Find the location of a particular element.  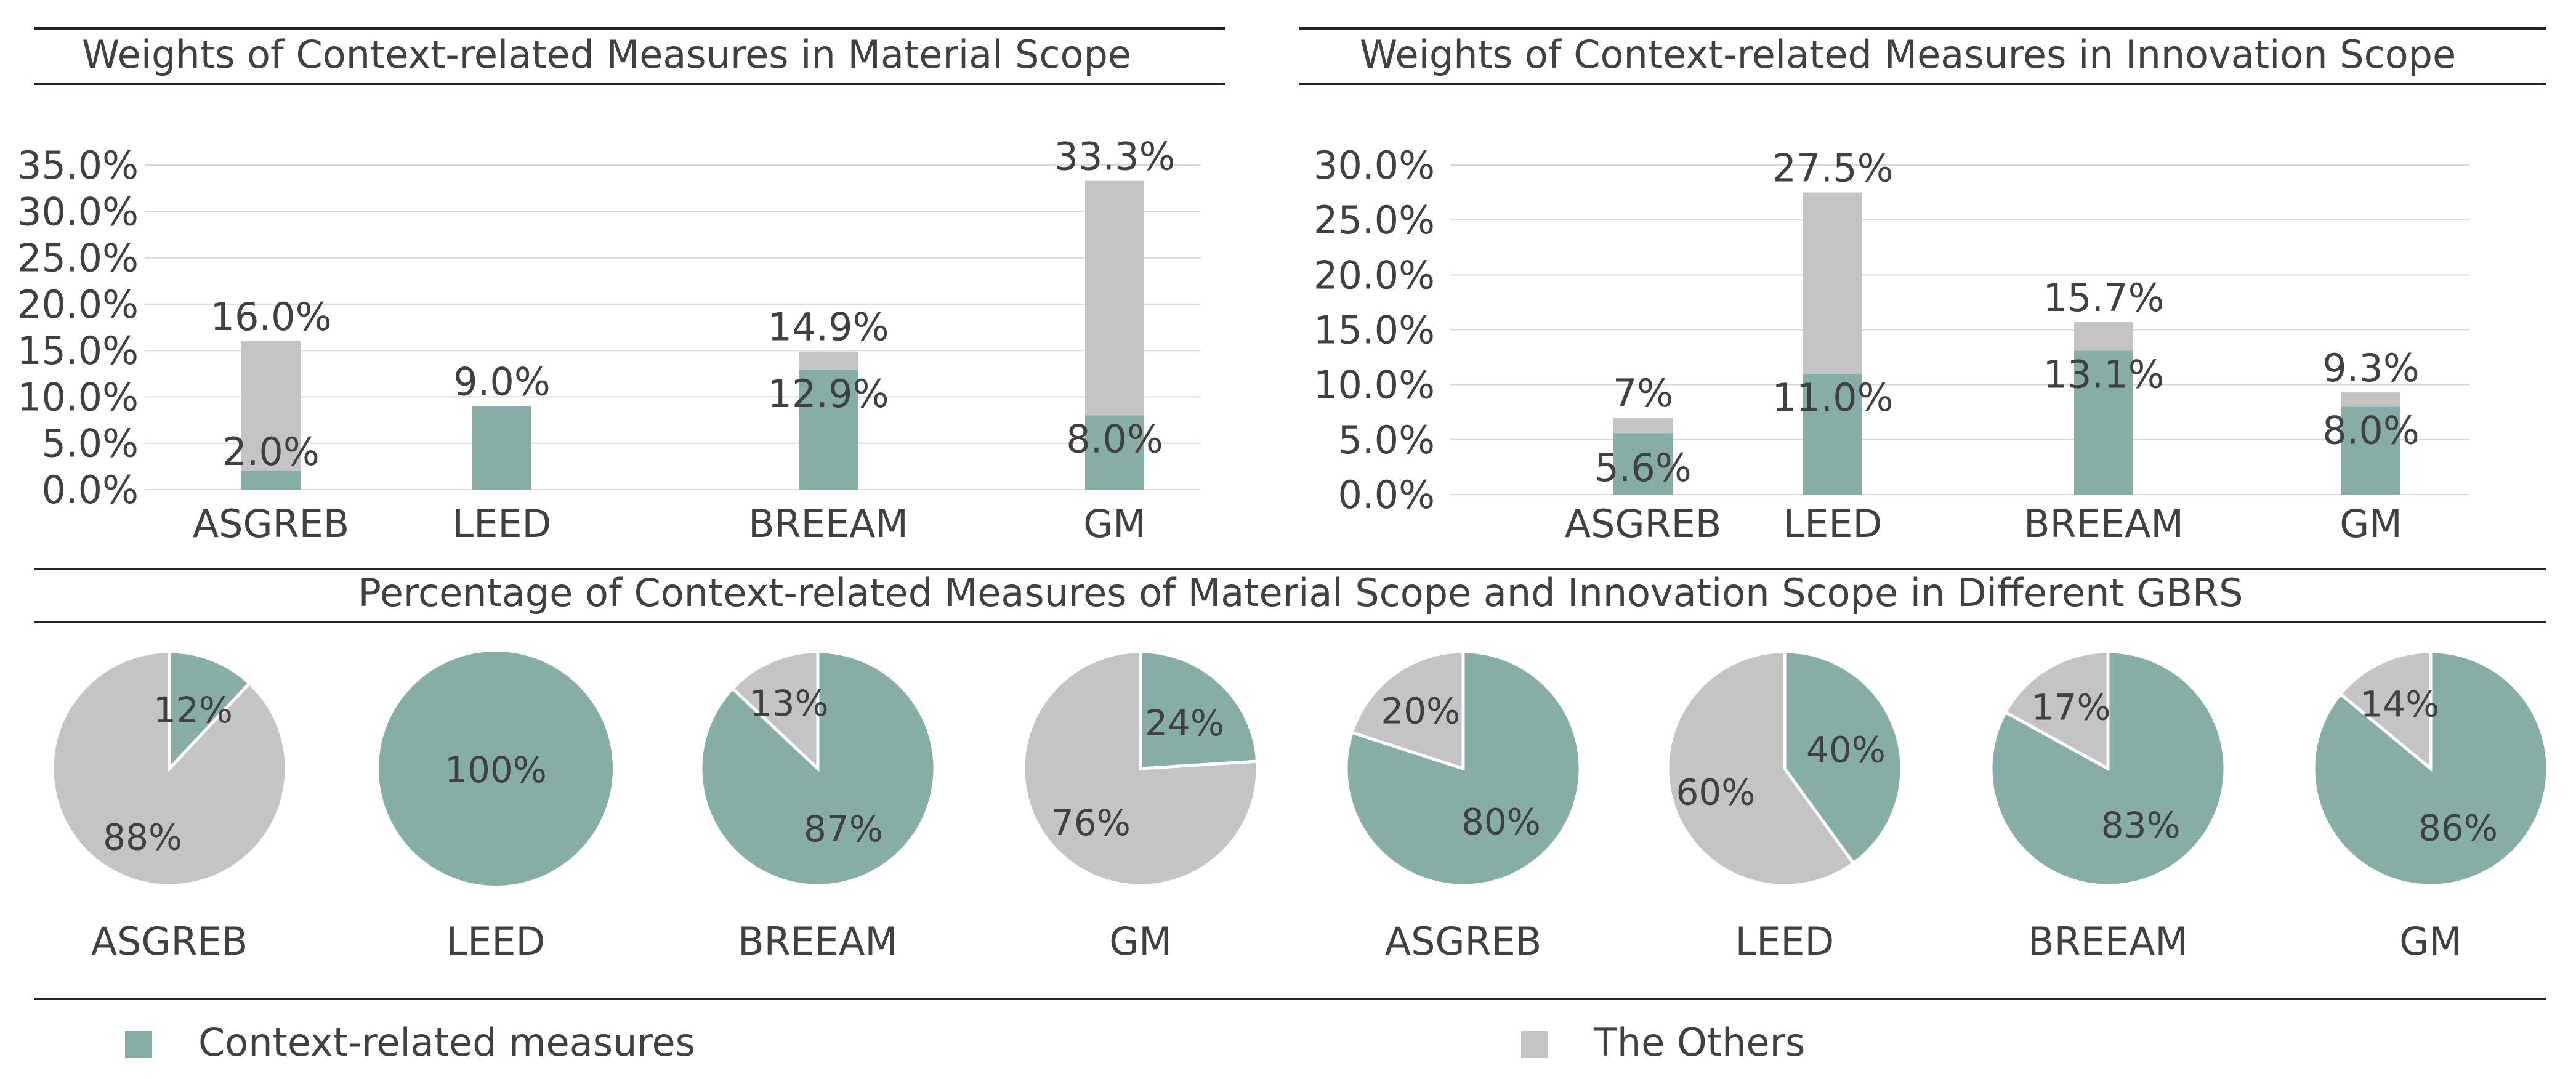

y-tick-label: 35.0% is located at coordinates (78, 165).